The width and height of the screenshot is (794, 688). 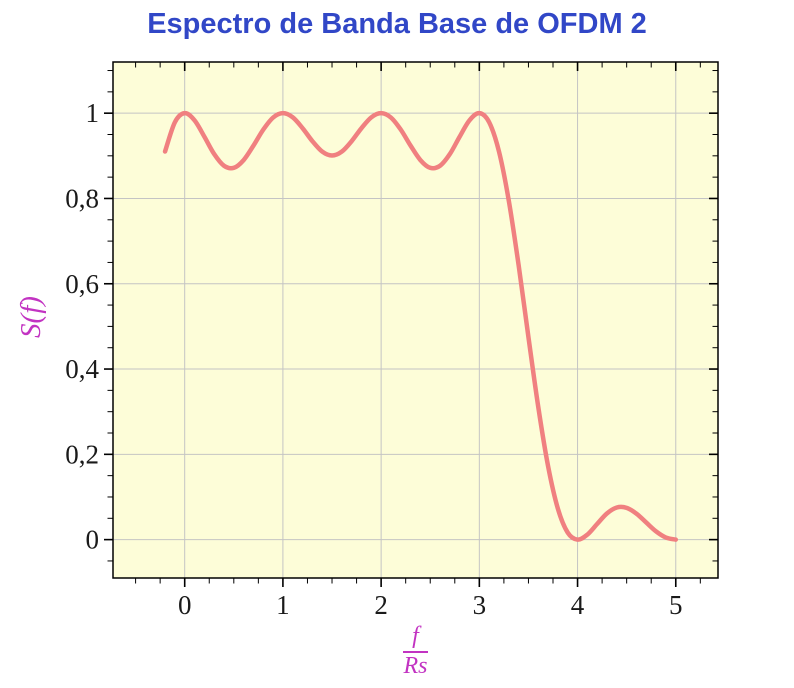 What do you see at coordinates (578, 605) in the screenshot?
I see `svg-text: 4` at bounding box center [578, 605].